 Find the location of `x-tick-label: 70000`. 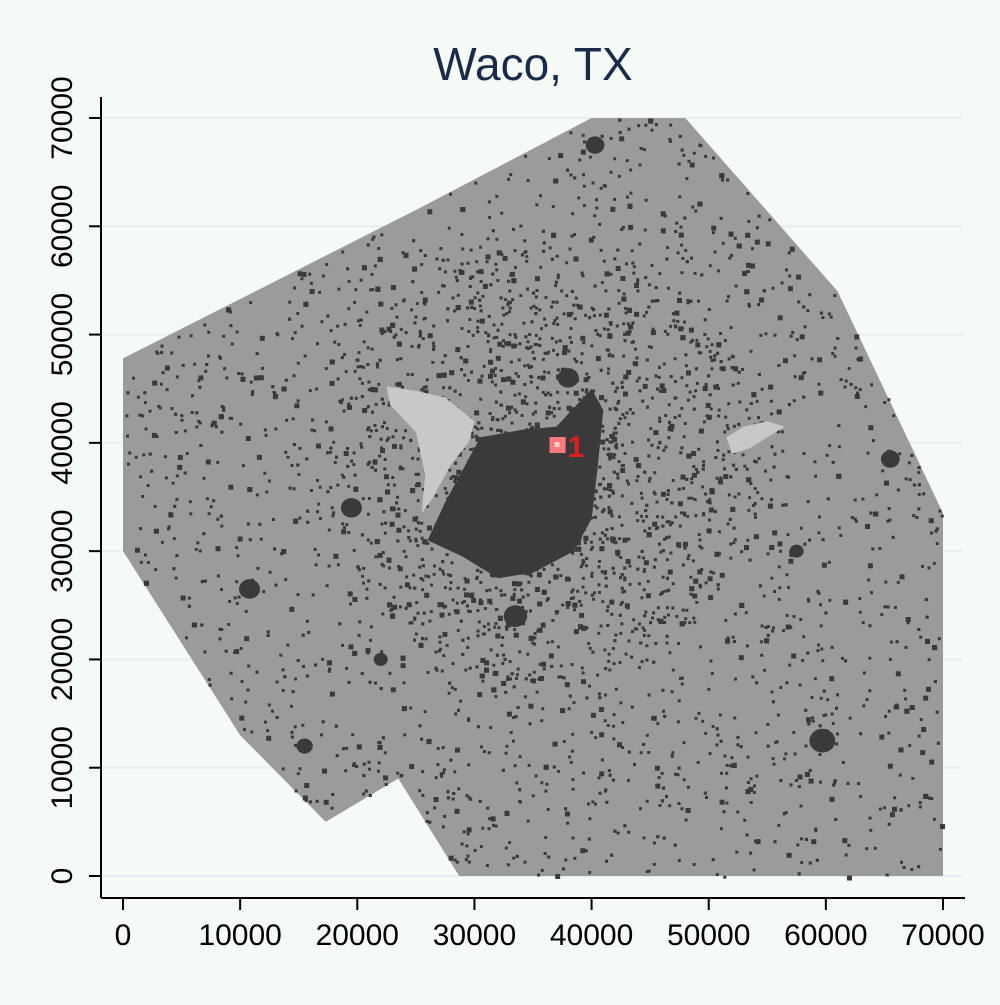

x-tick-label: 70000 is located at coordinates (942, 935).